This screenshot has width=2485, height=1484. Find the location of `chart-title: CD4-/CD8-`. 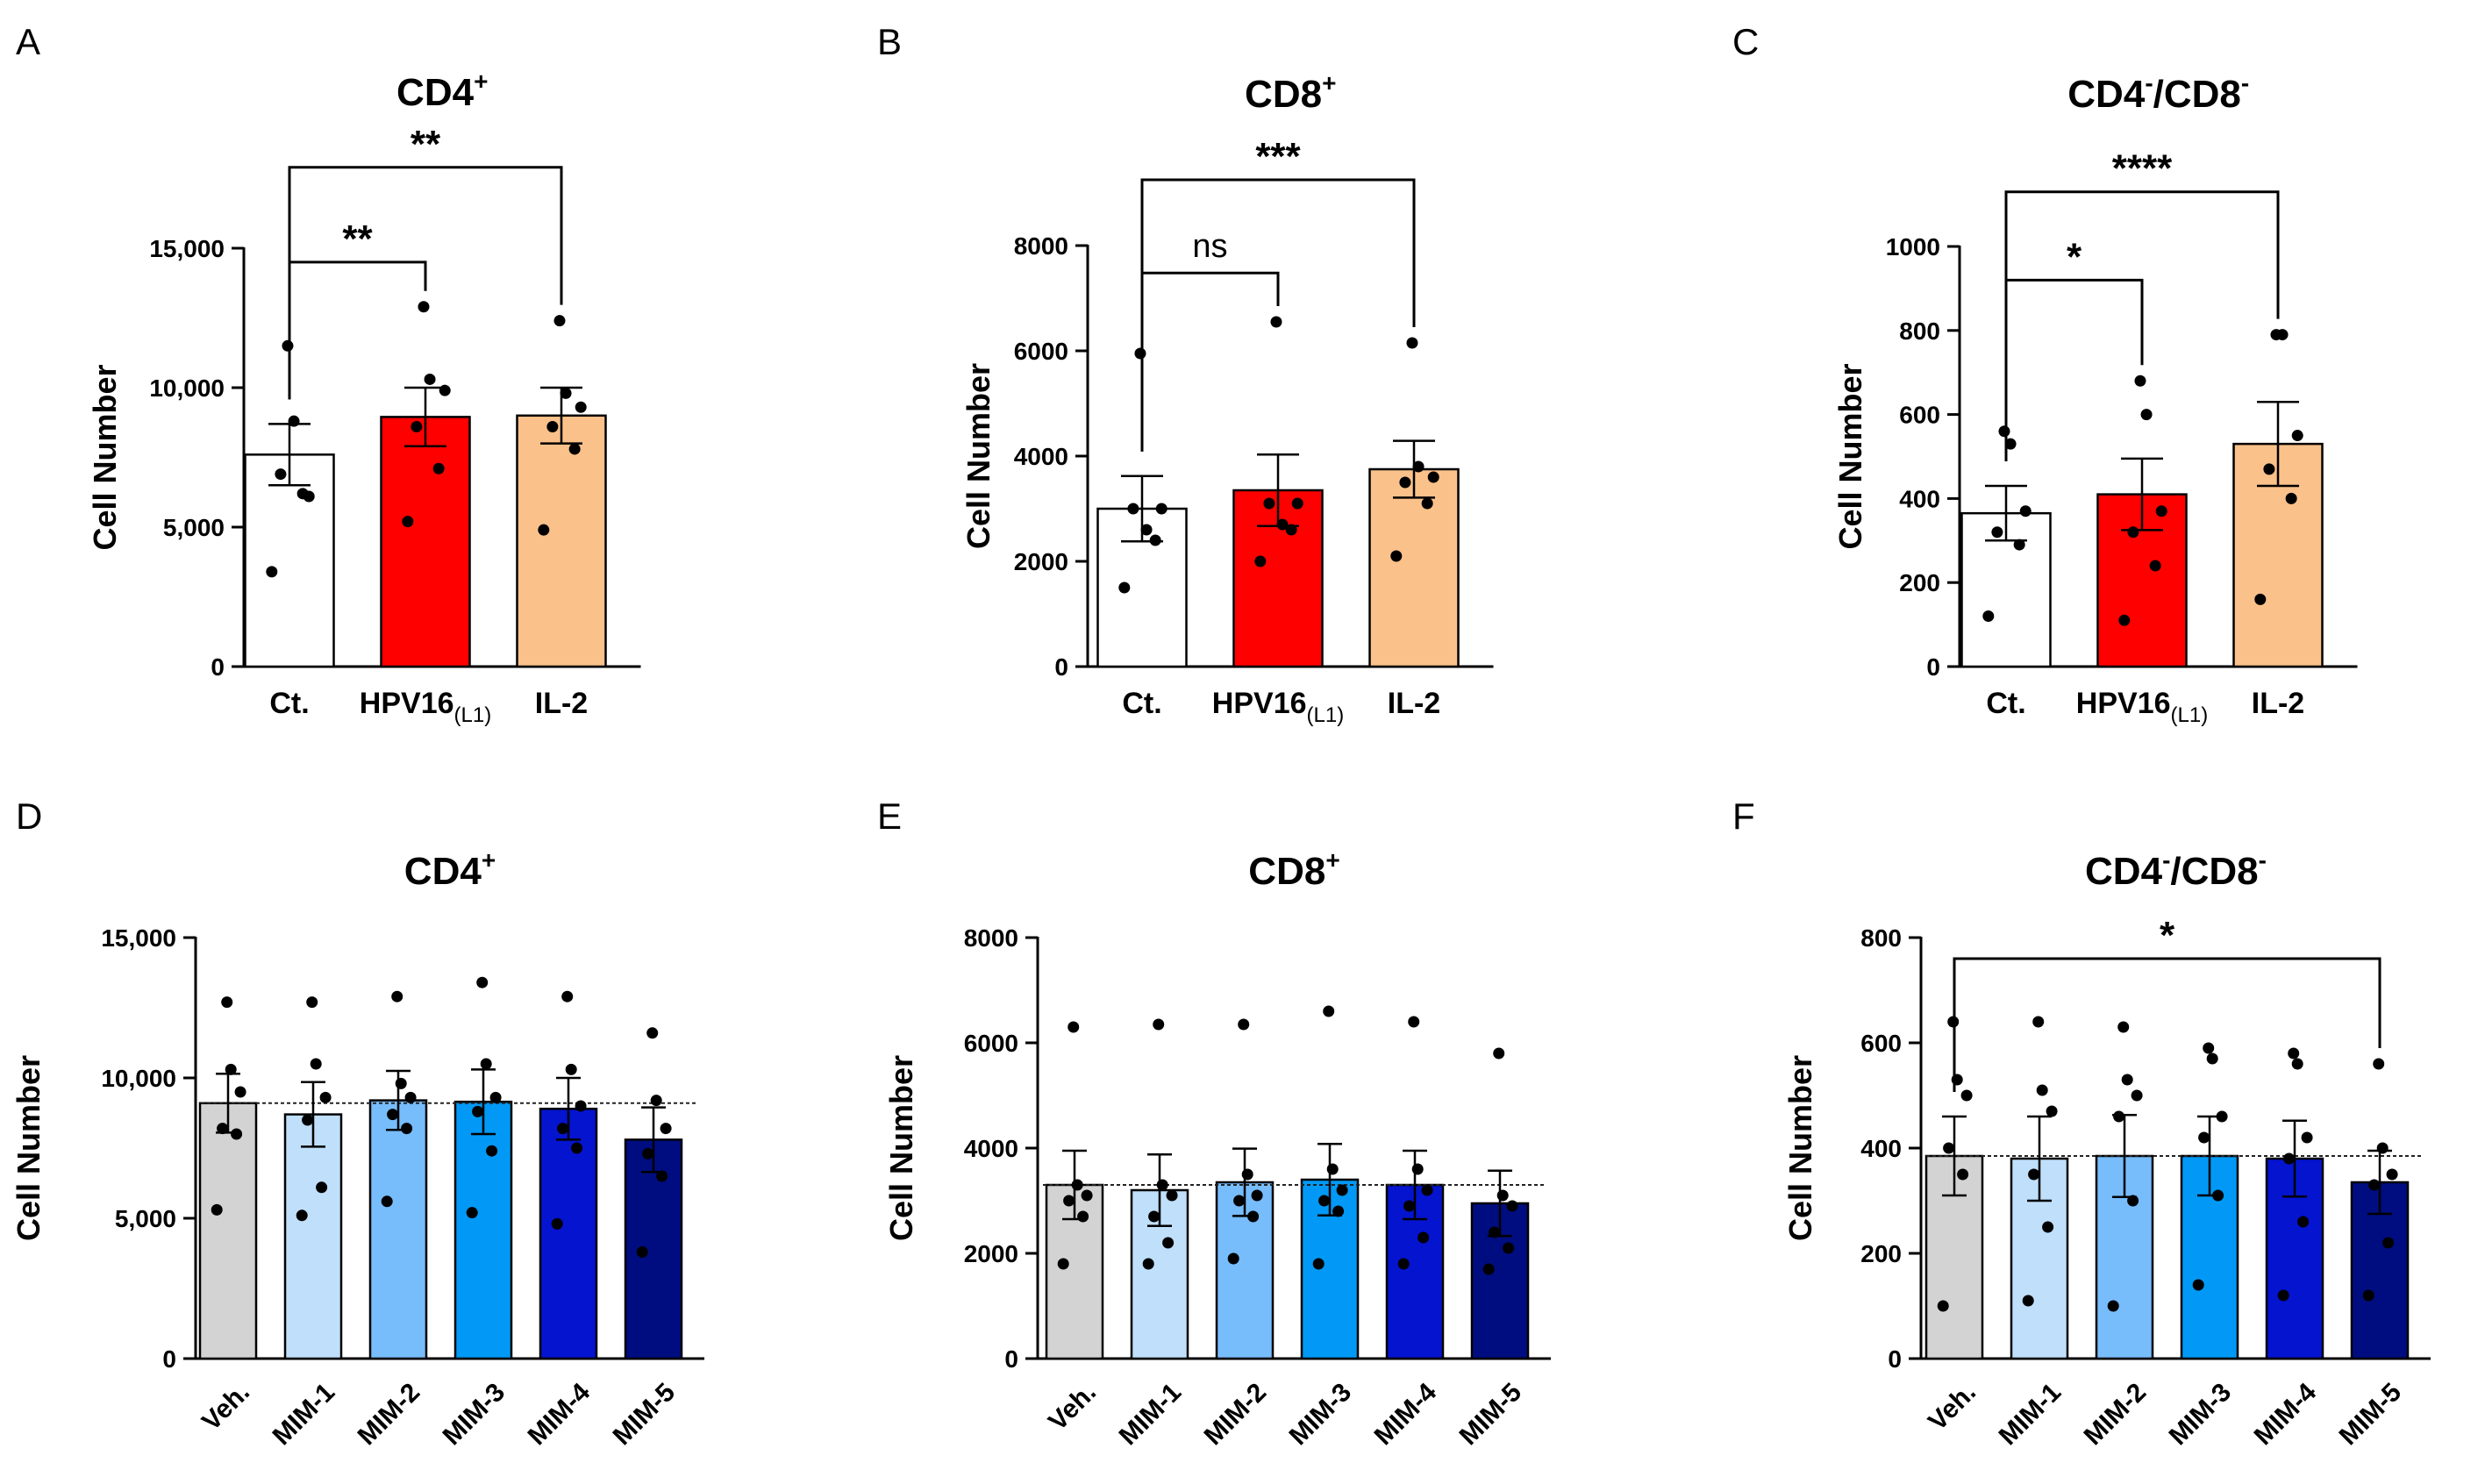

chart-title: CD4-/CD8- is located at coordinates (2176, 870).